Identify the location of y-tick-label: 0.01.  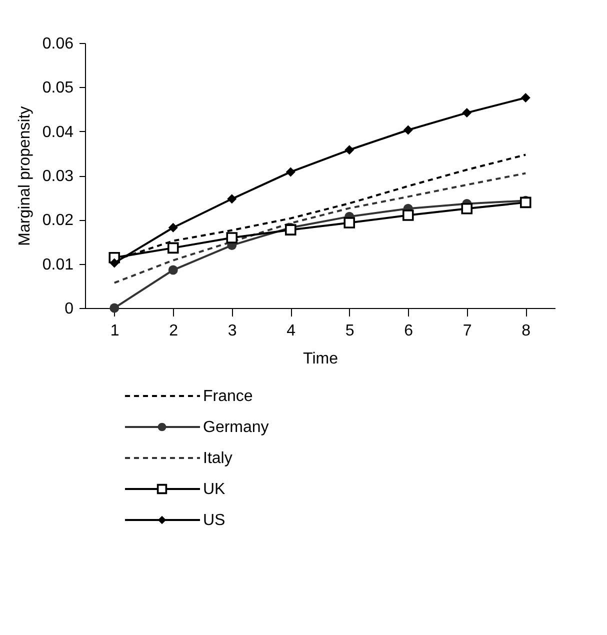
(58, 265).